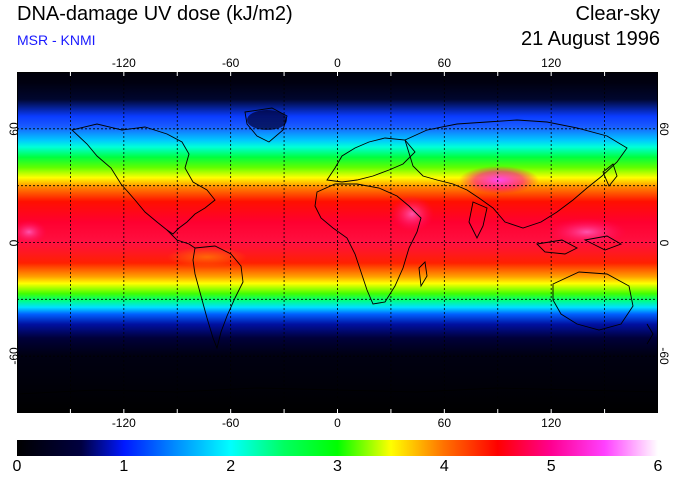 The width and height of the screenshot is (678, 480). I want to click on coast-north-america, so click(143, 179).